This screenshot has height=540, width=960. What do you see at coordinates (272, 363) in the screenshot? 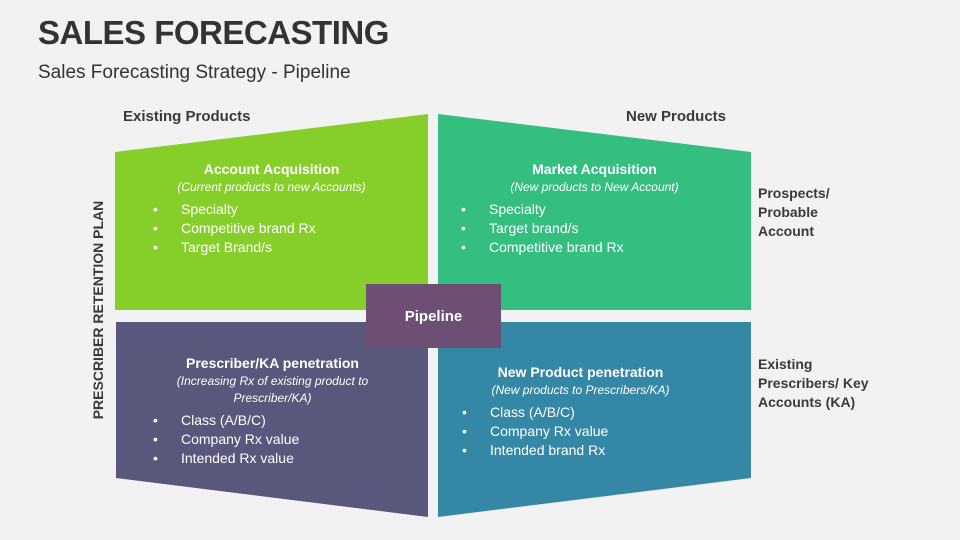
I see `quadrant-title: Prescriber/KA penetration` at bounding box center [272, 363].